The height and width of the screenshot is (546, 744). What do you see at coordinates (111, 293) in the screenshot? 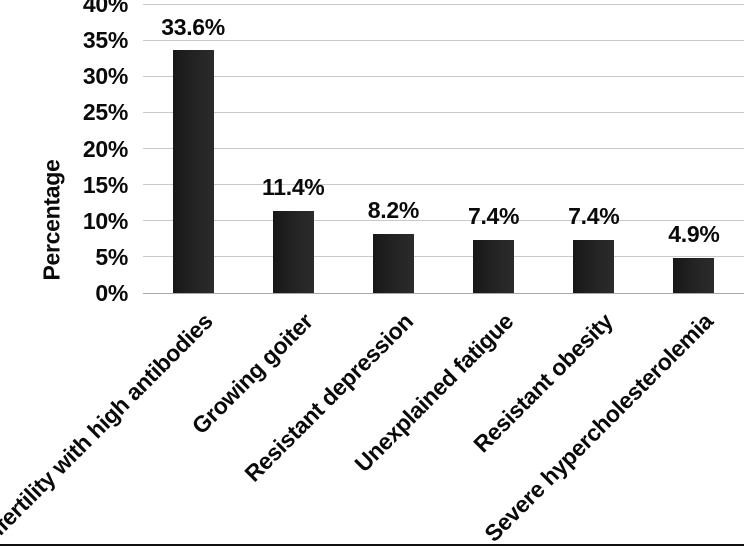
I see `y-tick-label: 0%` at bounding box center [111, 293].